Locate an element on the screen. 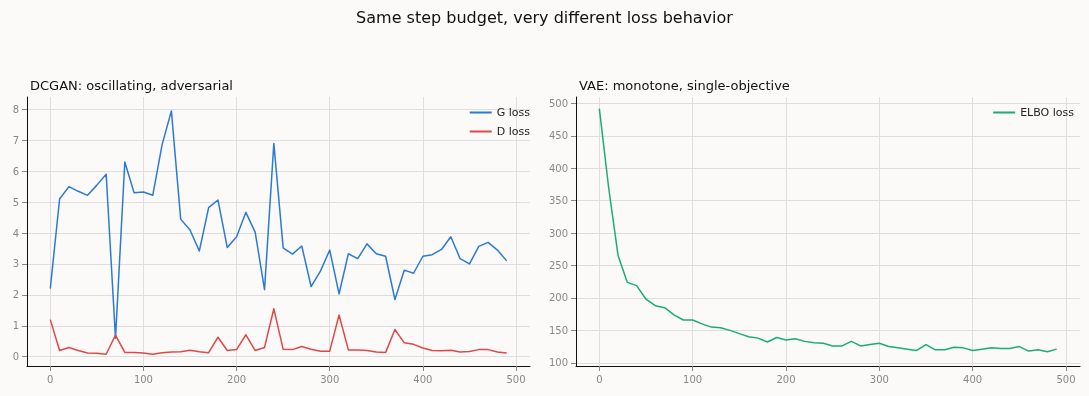  y-tick-label: 3 is located at coordinates (15, 264).